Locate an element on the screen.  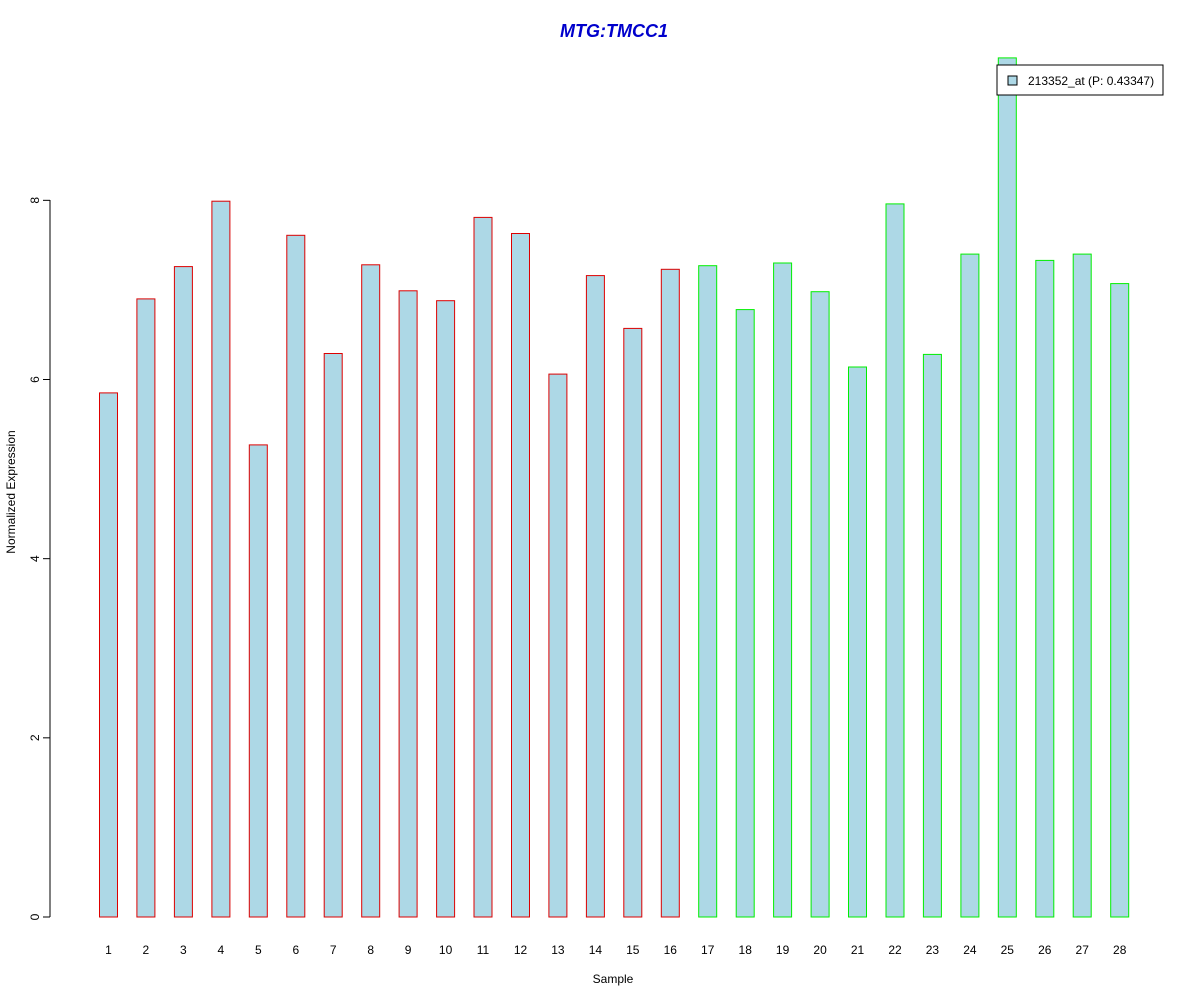
x-tick-label: 4 is located at coordinates (221, 950).